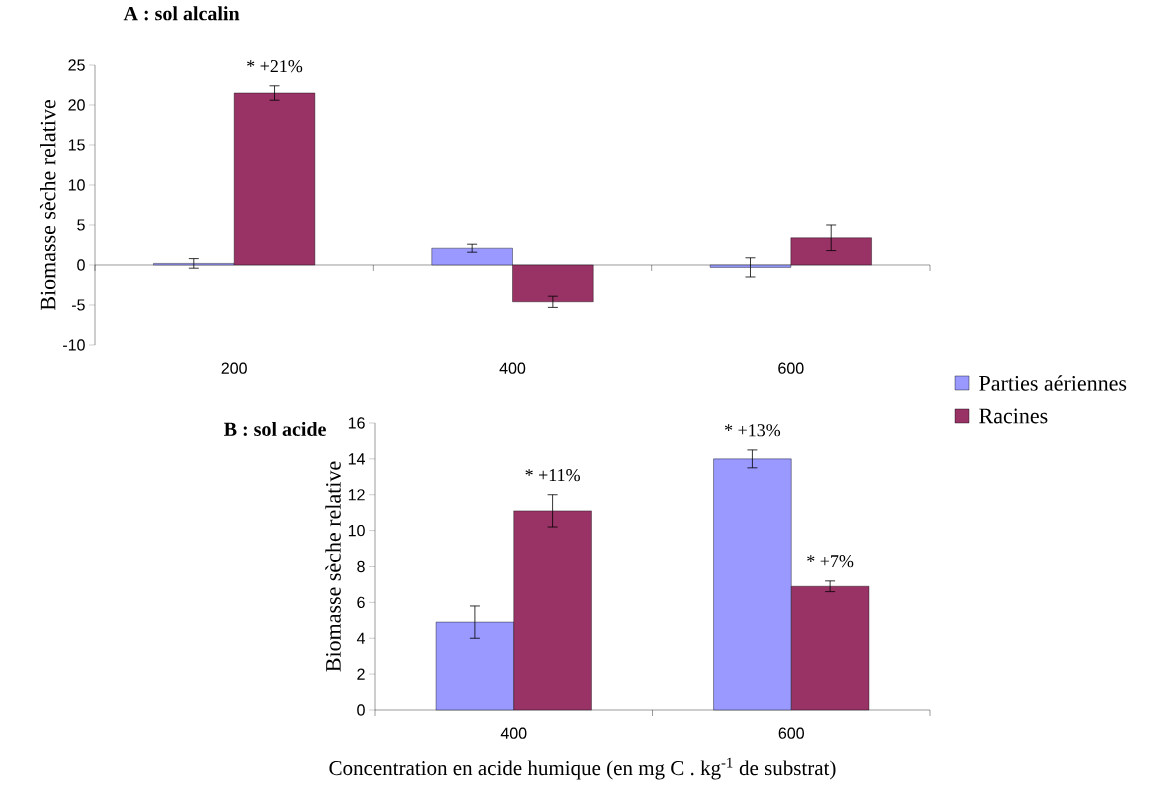 Image resolution: width=1155 pixels, height=792 pixels. Describe the element at coordinates (1013, 416) in the screenshot. I see `legend-label: Racines` at that location.